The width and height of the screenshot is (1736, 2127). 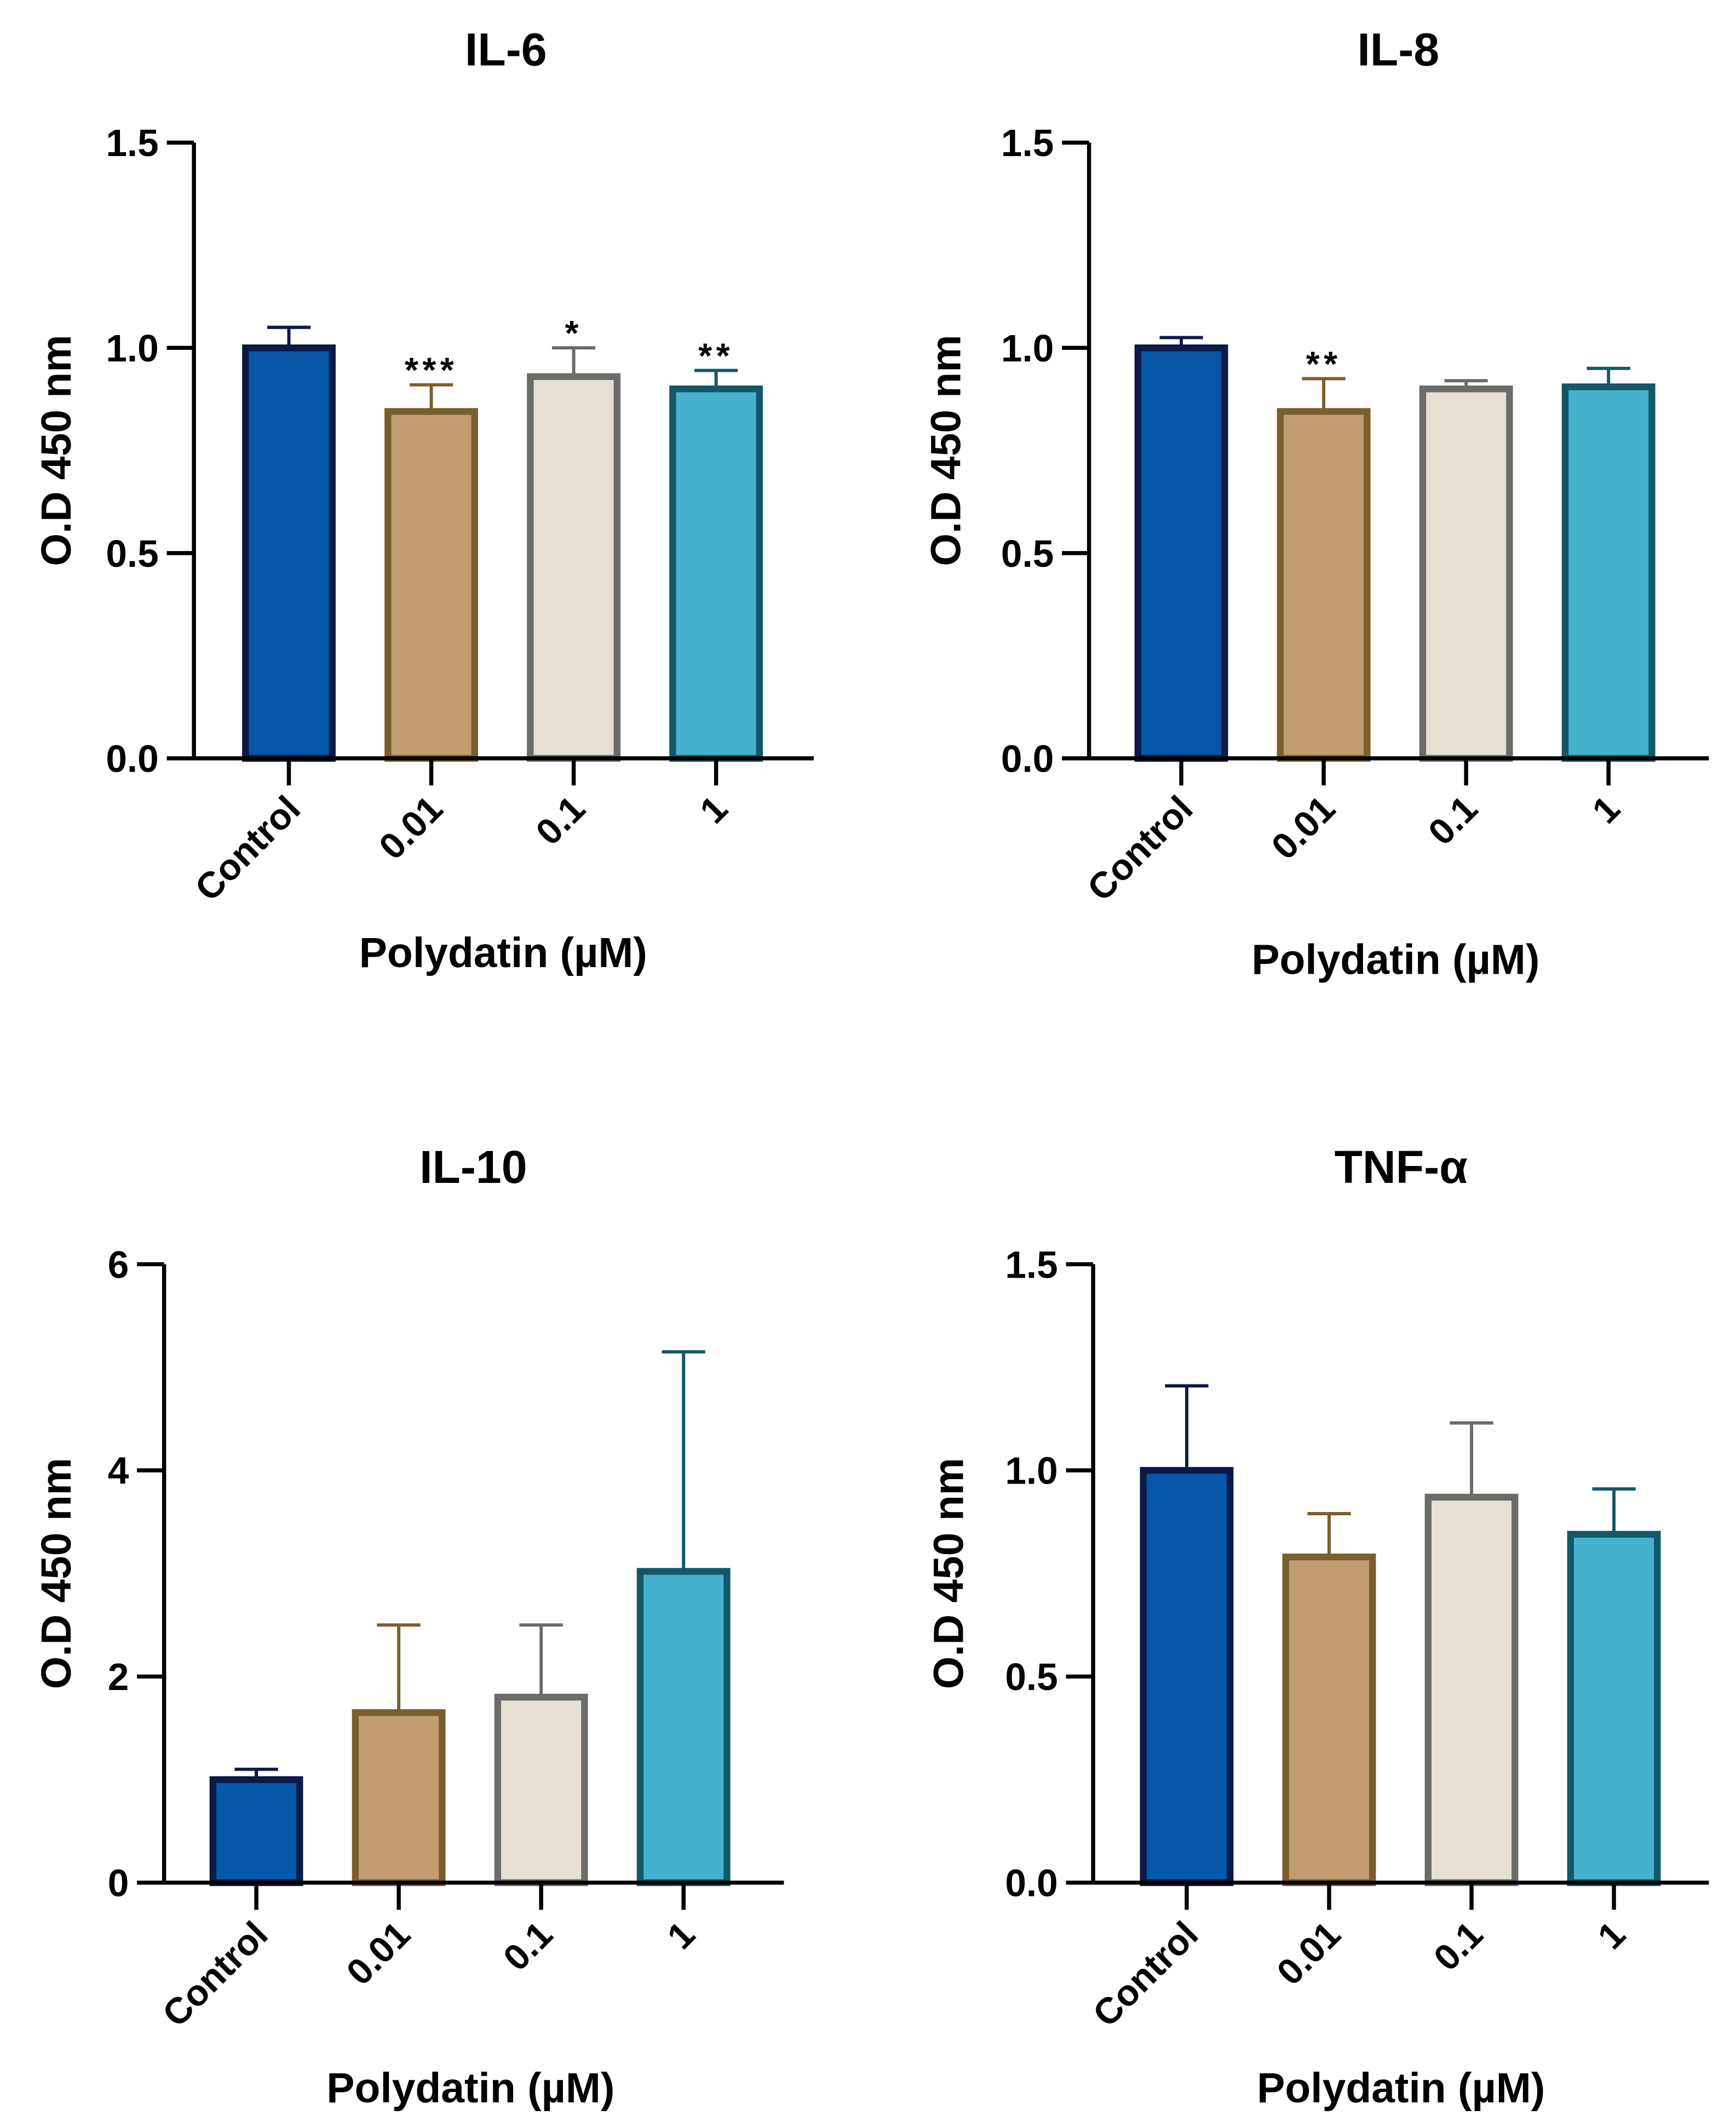 What do you see at coordinates (473, 1167) in the screenshot?
I see `chart-title: IL-10` at bounding box center [473, 1167].